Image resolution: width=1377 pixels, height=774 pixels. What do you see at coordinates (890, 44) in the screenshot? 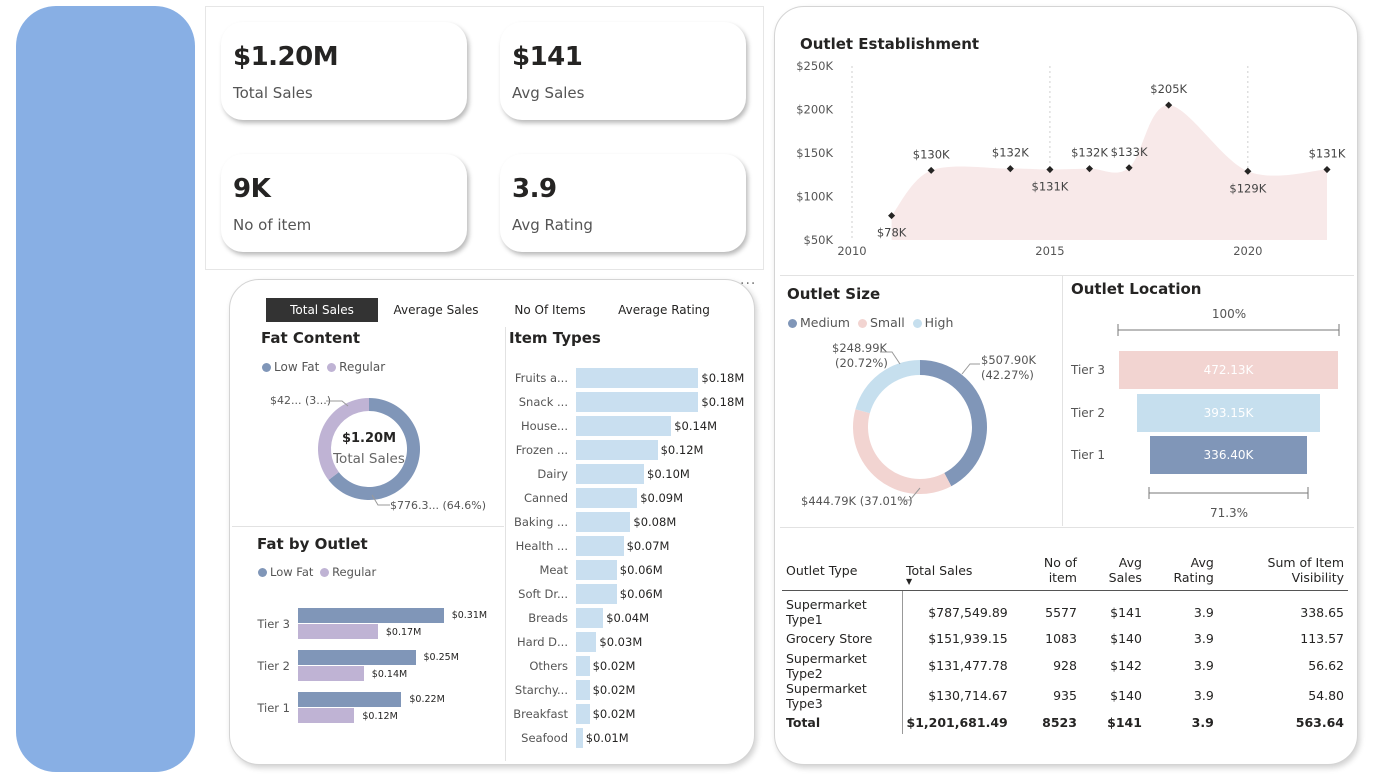
I see `outlet-establishment-title: Outlet Establishment` at bounding box center [890, 44].